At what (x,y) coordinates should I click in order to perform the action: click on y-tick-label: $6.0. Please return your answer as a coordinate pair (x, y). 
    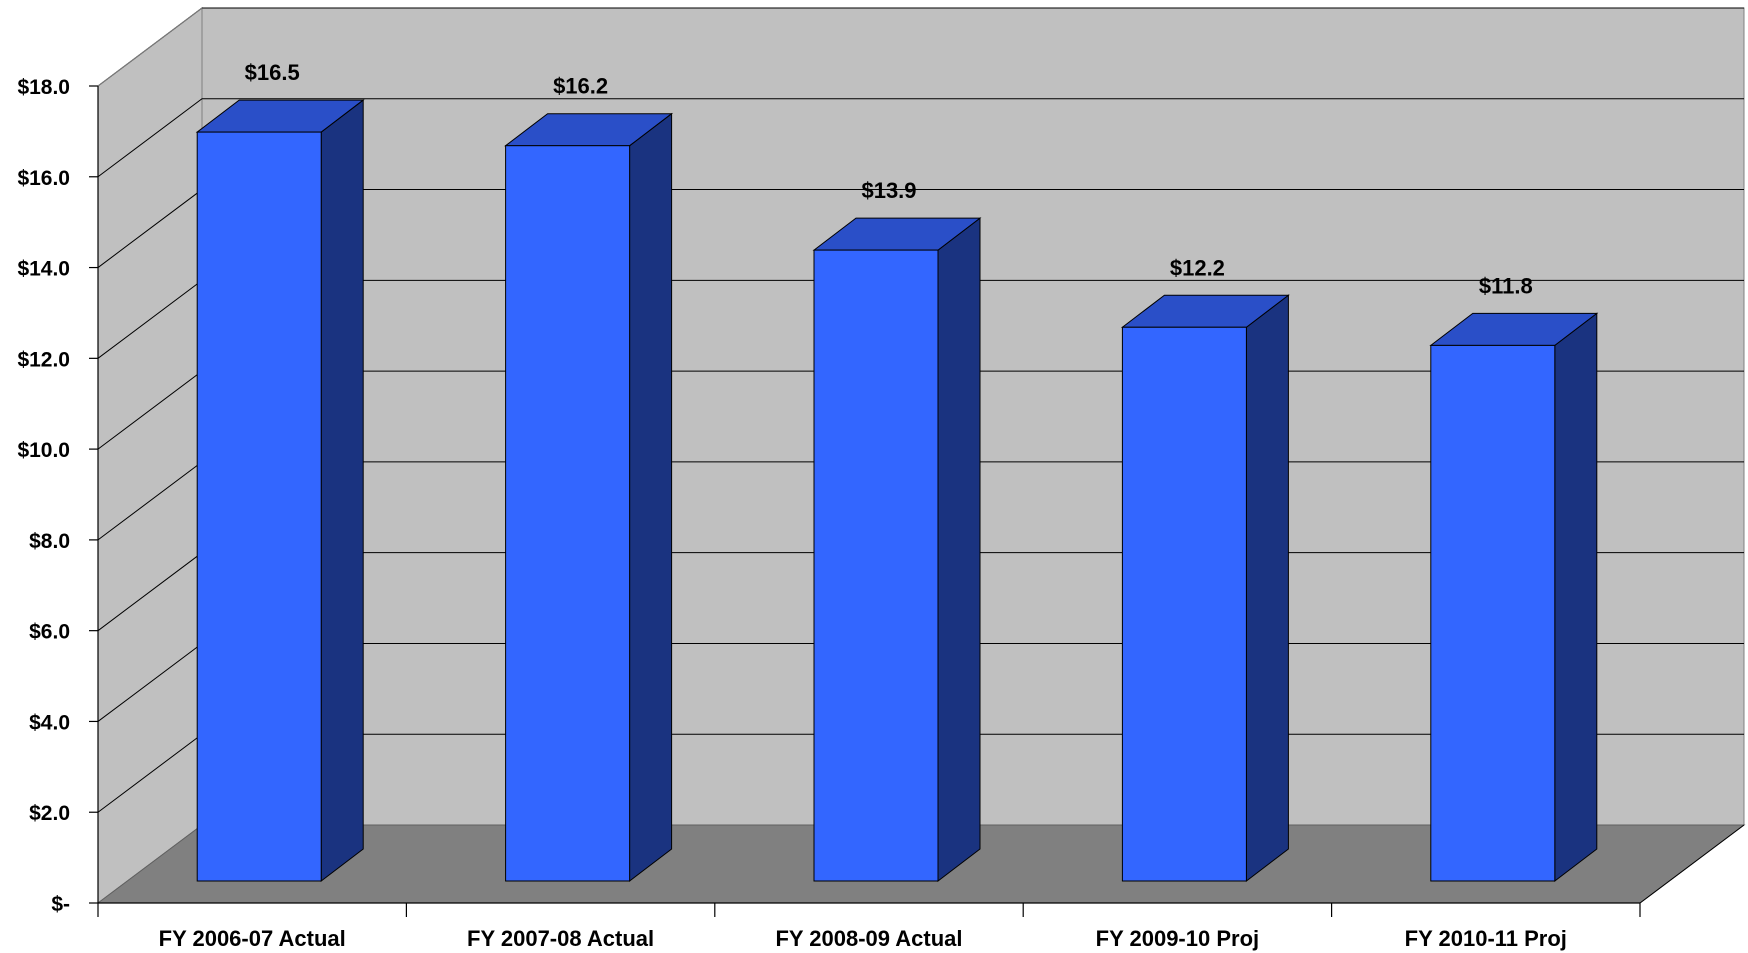
    Looking at the image, I should click on (49, 632).